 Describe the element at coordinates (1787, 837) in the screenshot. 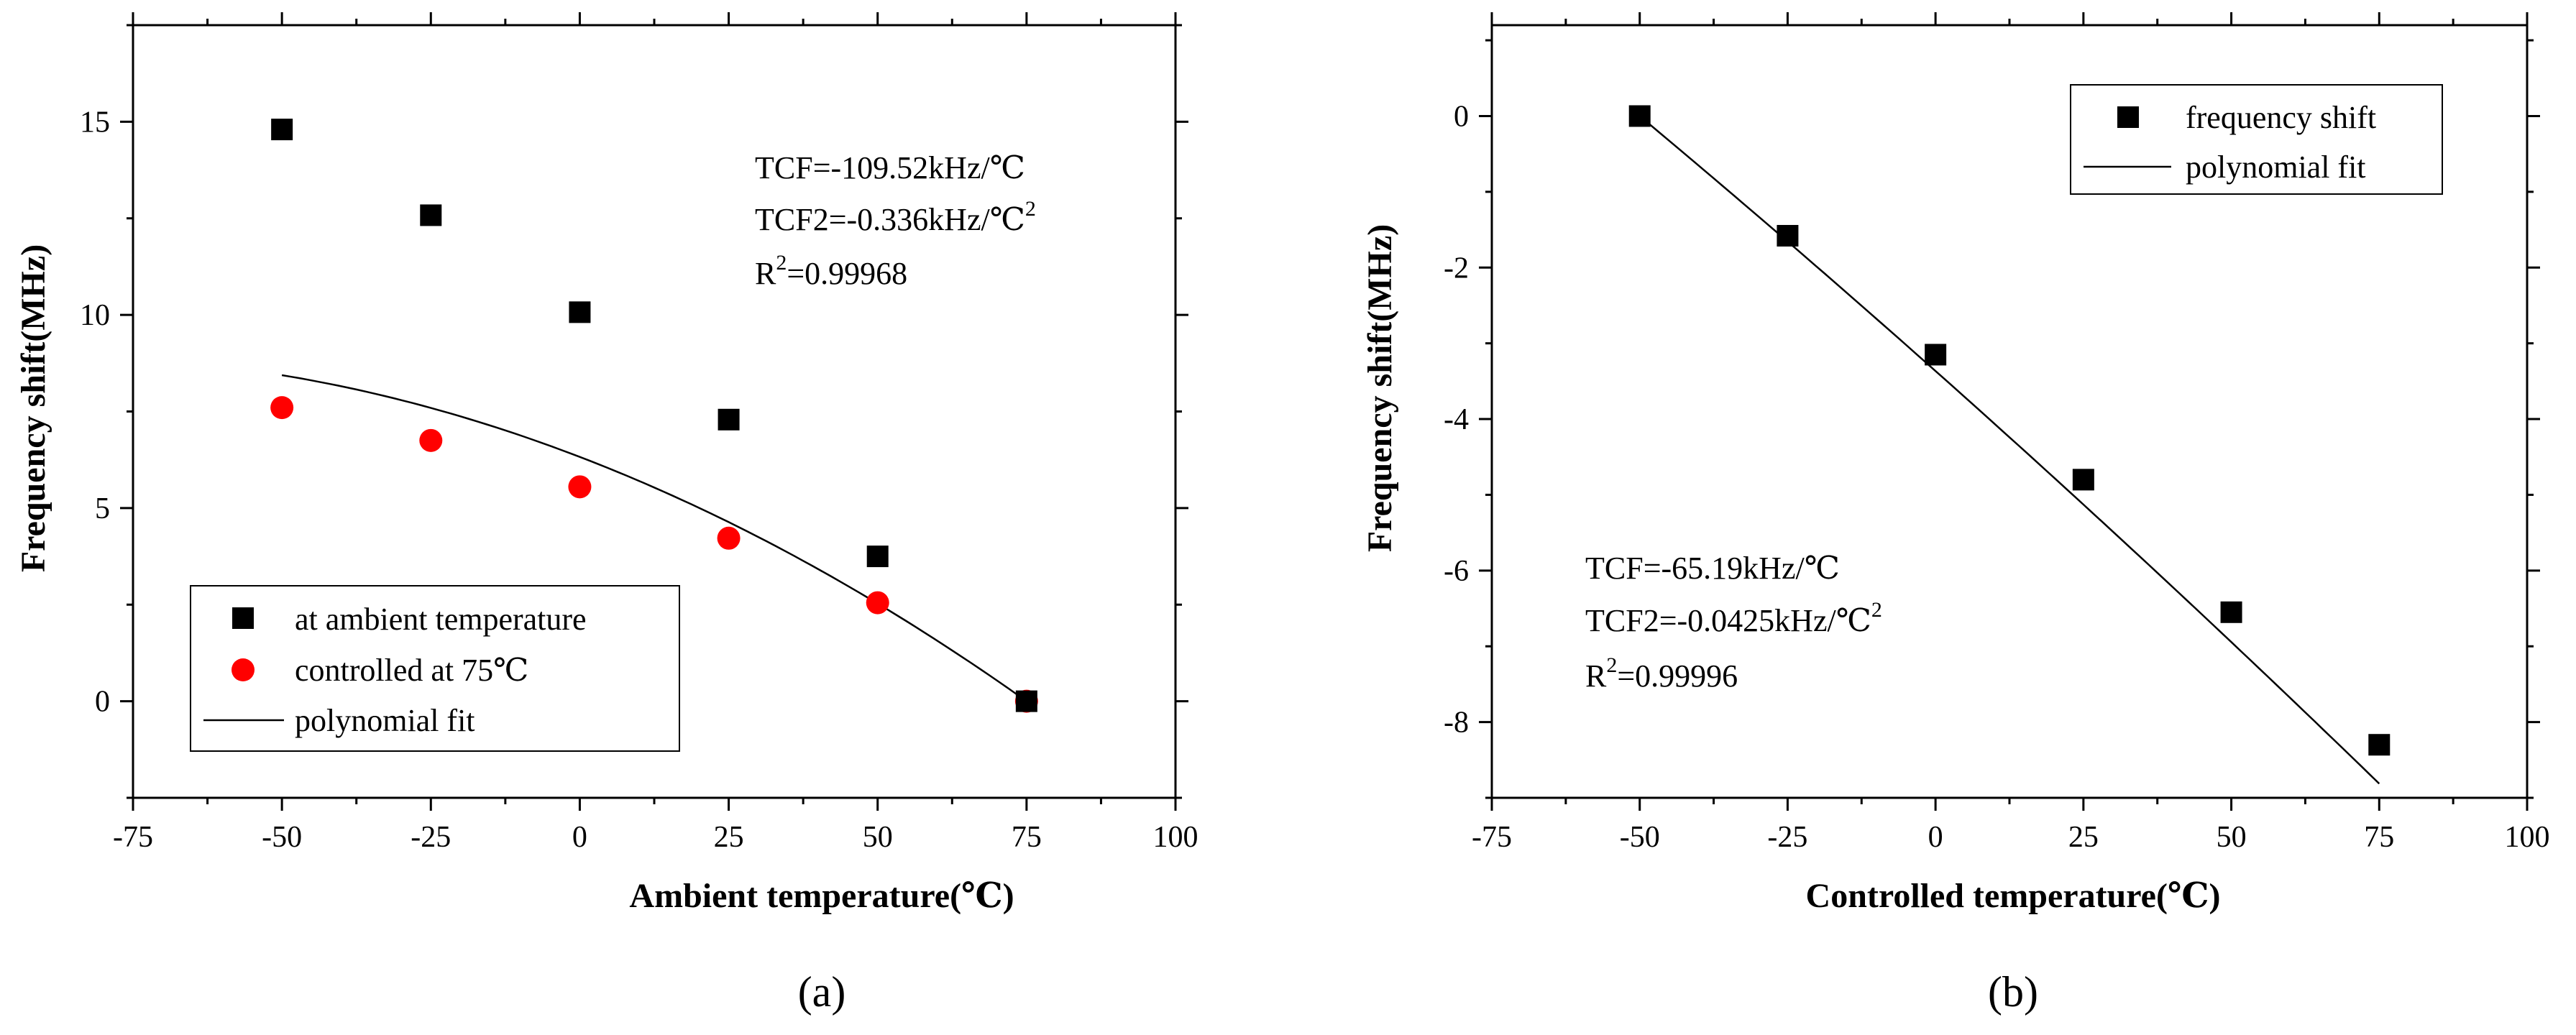

I see `panel-b-x-tick-label: -25` at that location.